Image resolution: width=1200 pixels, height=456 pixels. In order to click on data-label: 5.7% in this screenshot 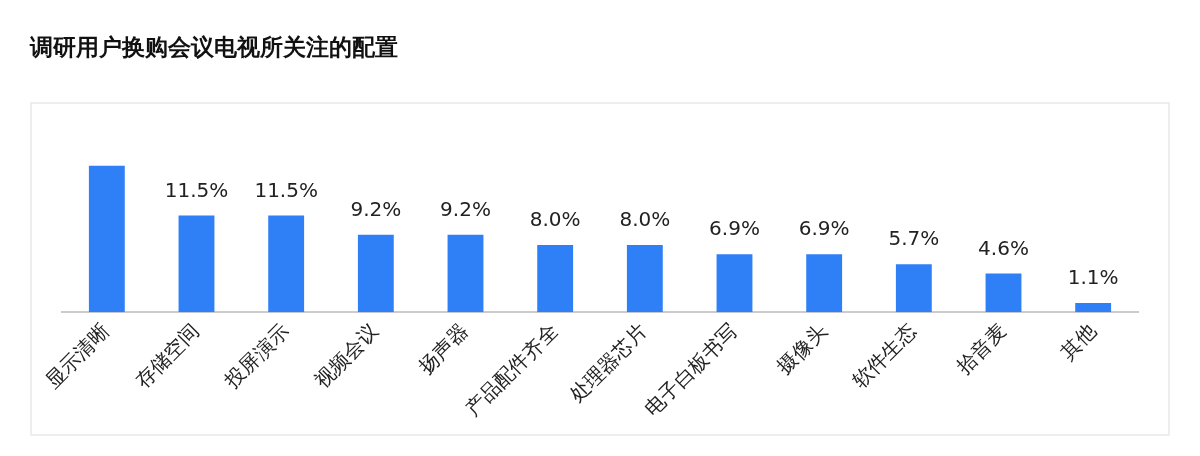, I will do `click(914, 238)`.